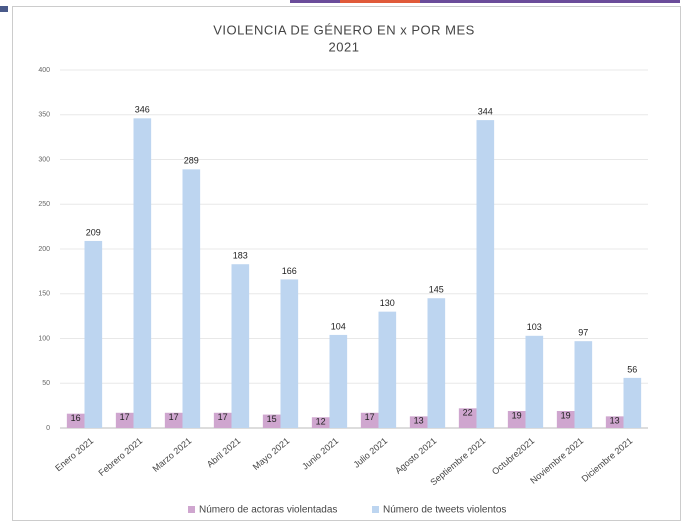 This screenshot has width=688, height=525. I want to click on y-tick-label: 400, so click(44, 70).